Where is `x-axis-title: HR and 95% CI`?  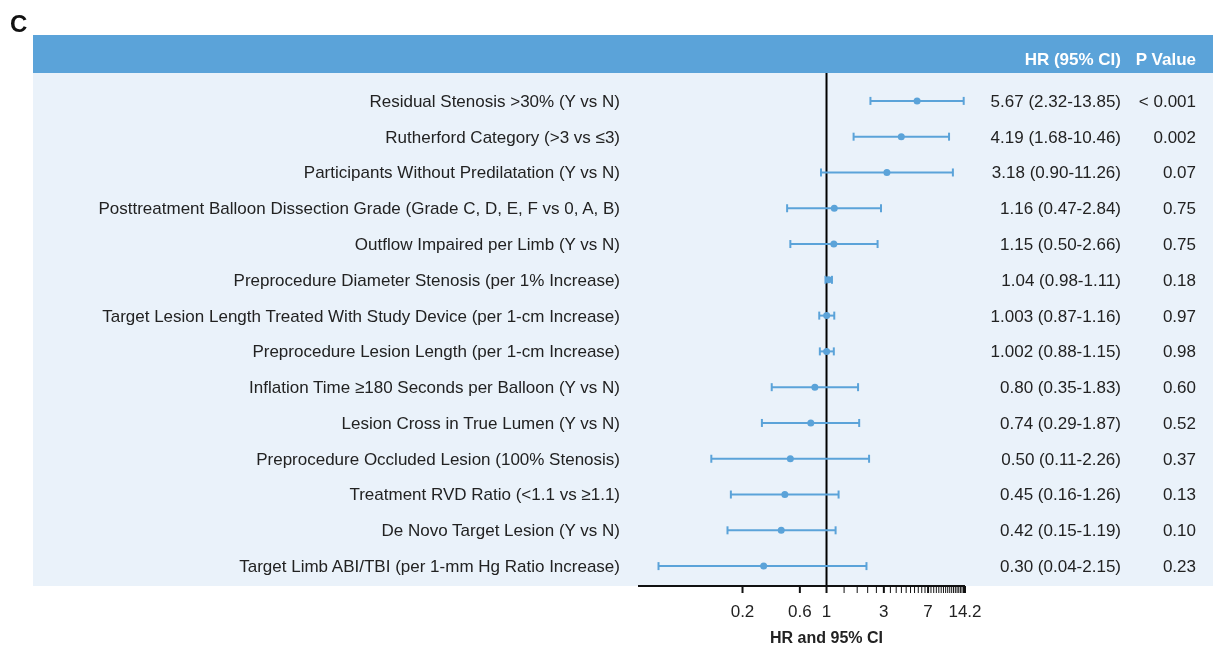
x-axis-title: HR and 95% CI is located at coordinates (826, 637).